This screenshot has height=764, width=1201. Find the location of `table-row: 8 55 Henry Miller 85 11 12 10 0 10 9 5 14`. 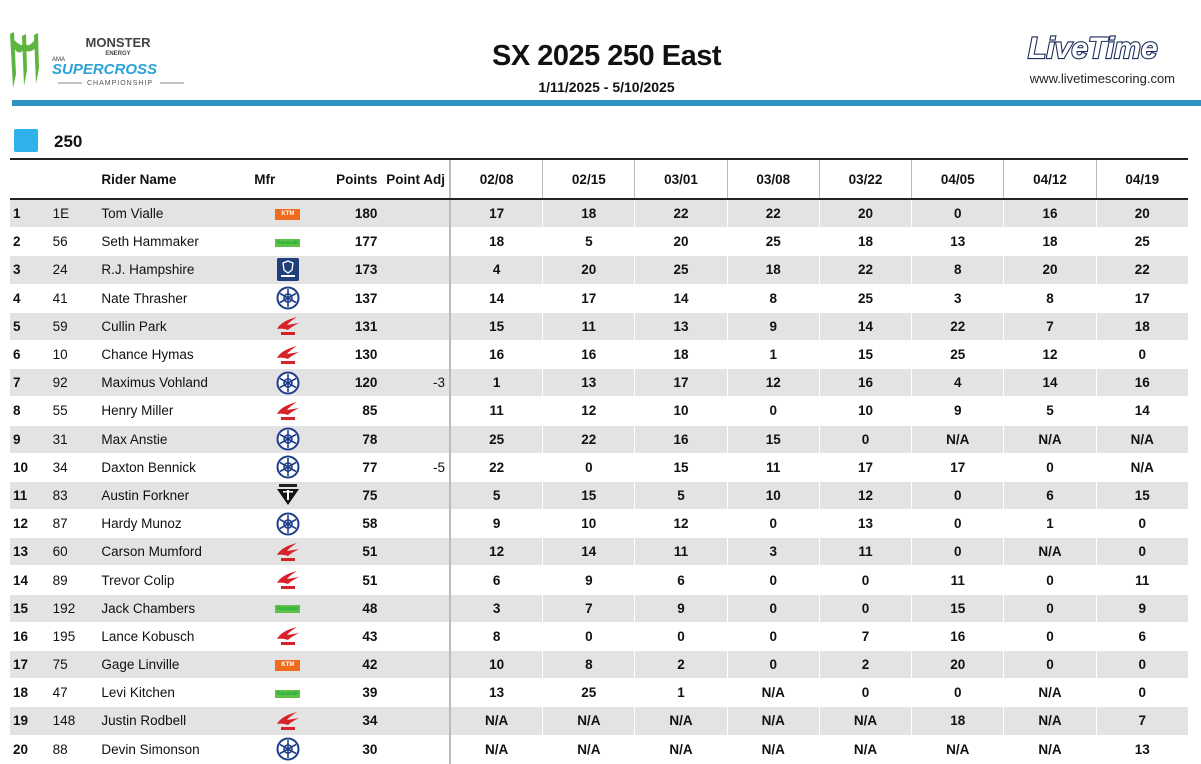

table-row: 8 55 Henry Miller 85 11 12 10 0 10 9 5 14 is located at coordinates (599, 411).